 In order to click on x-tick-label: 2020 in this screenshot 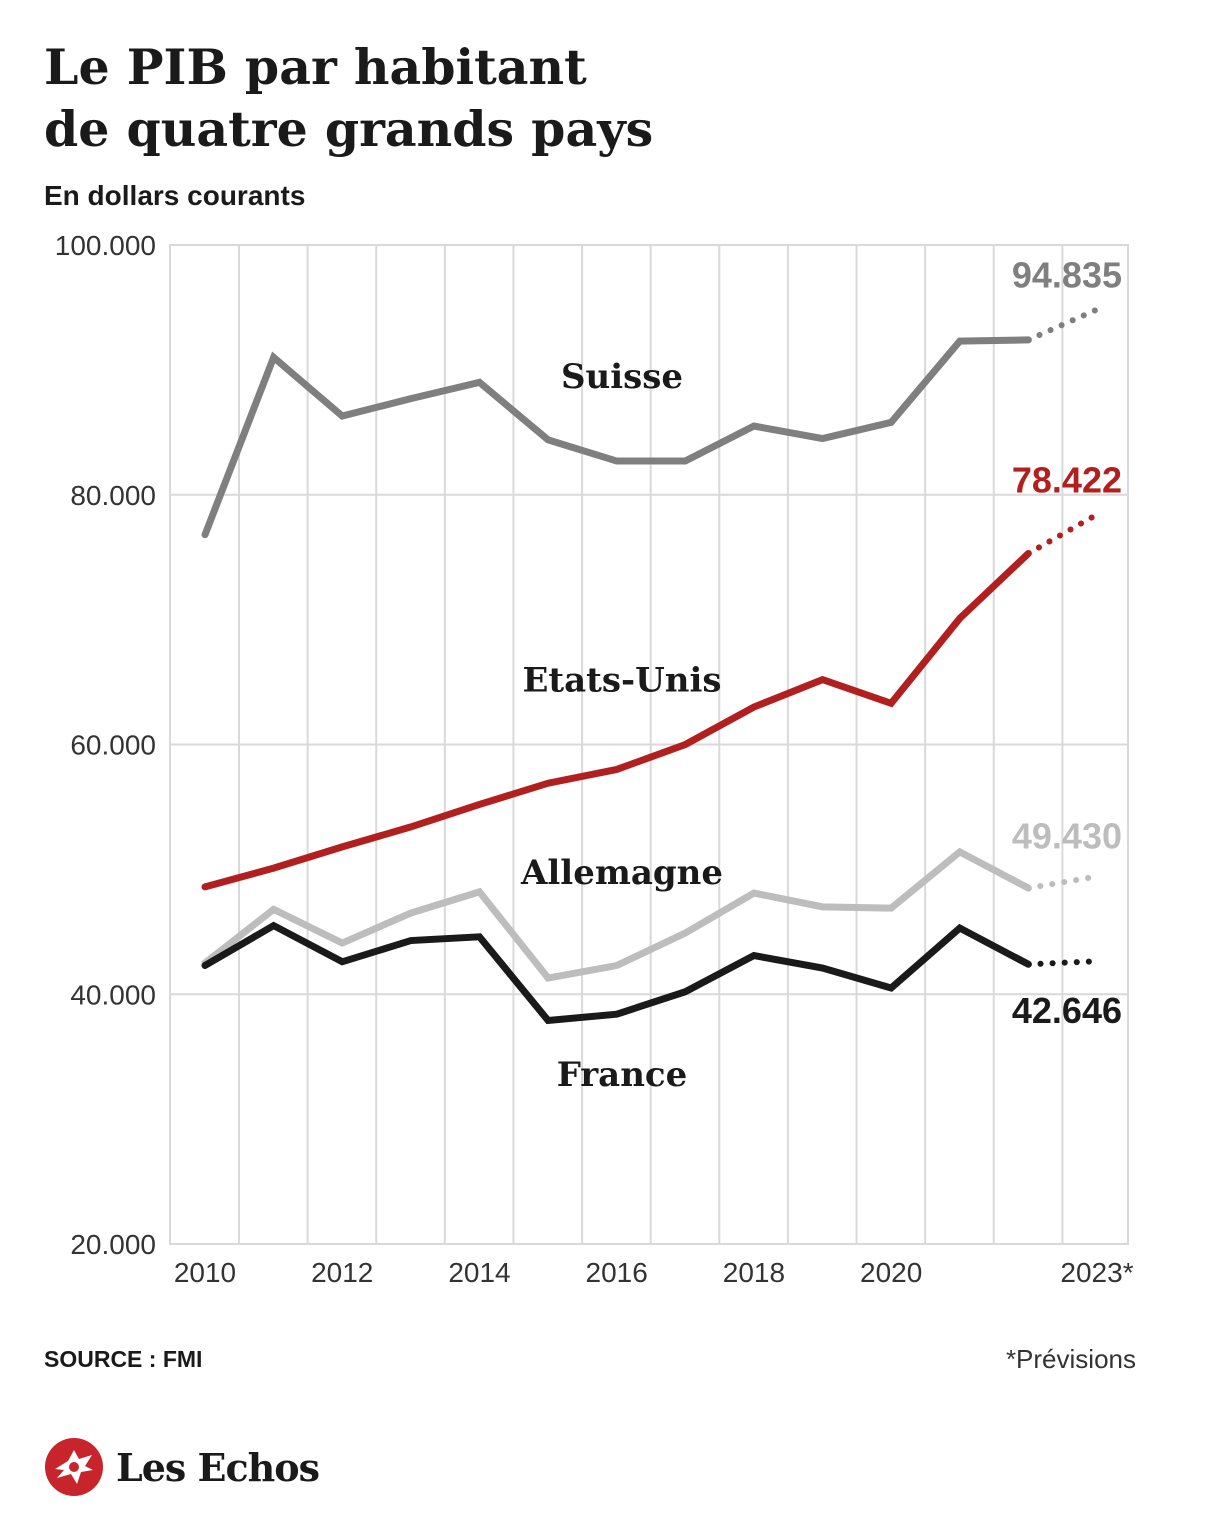, I will do `click(891, 1272)`.